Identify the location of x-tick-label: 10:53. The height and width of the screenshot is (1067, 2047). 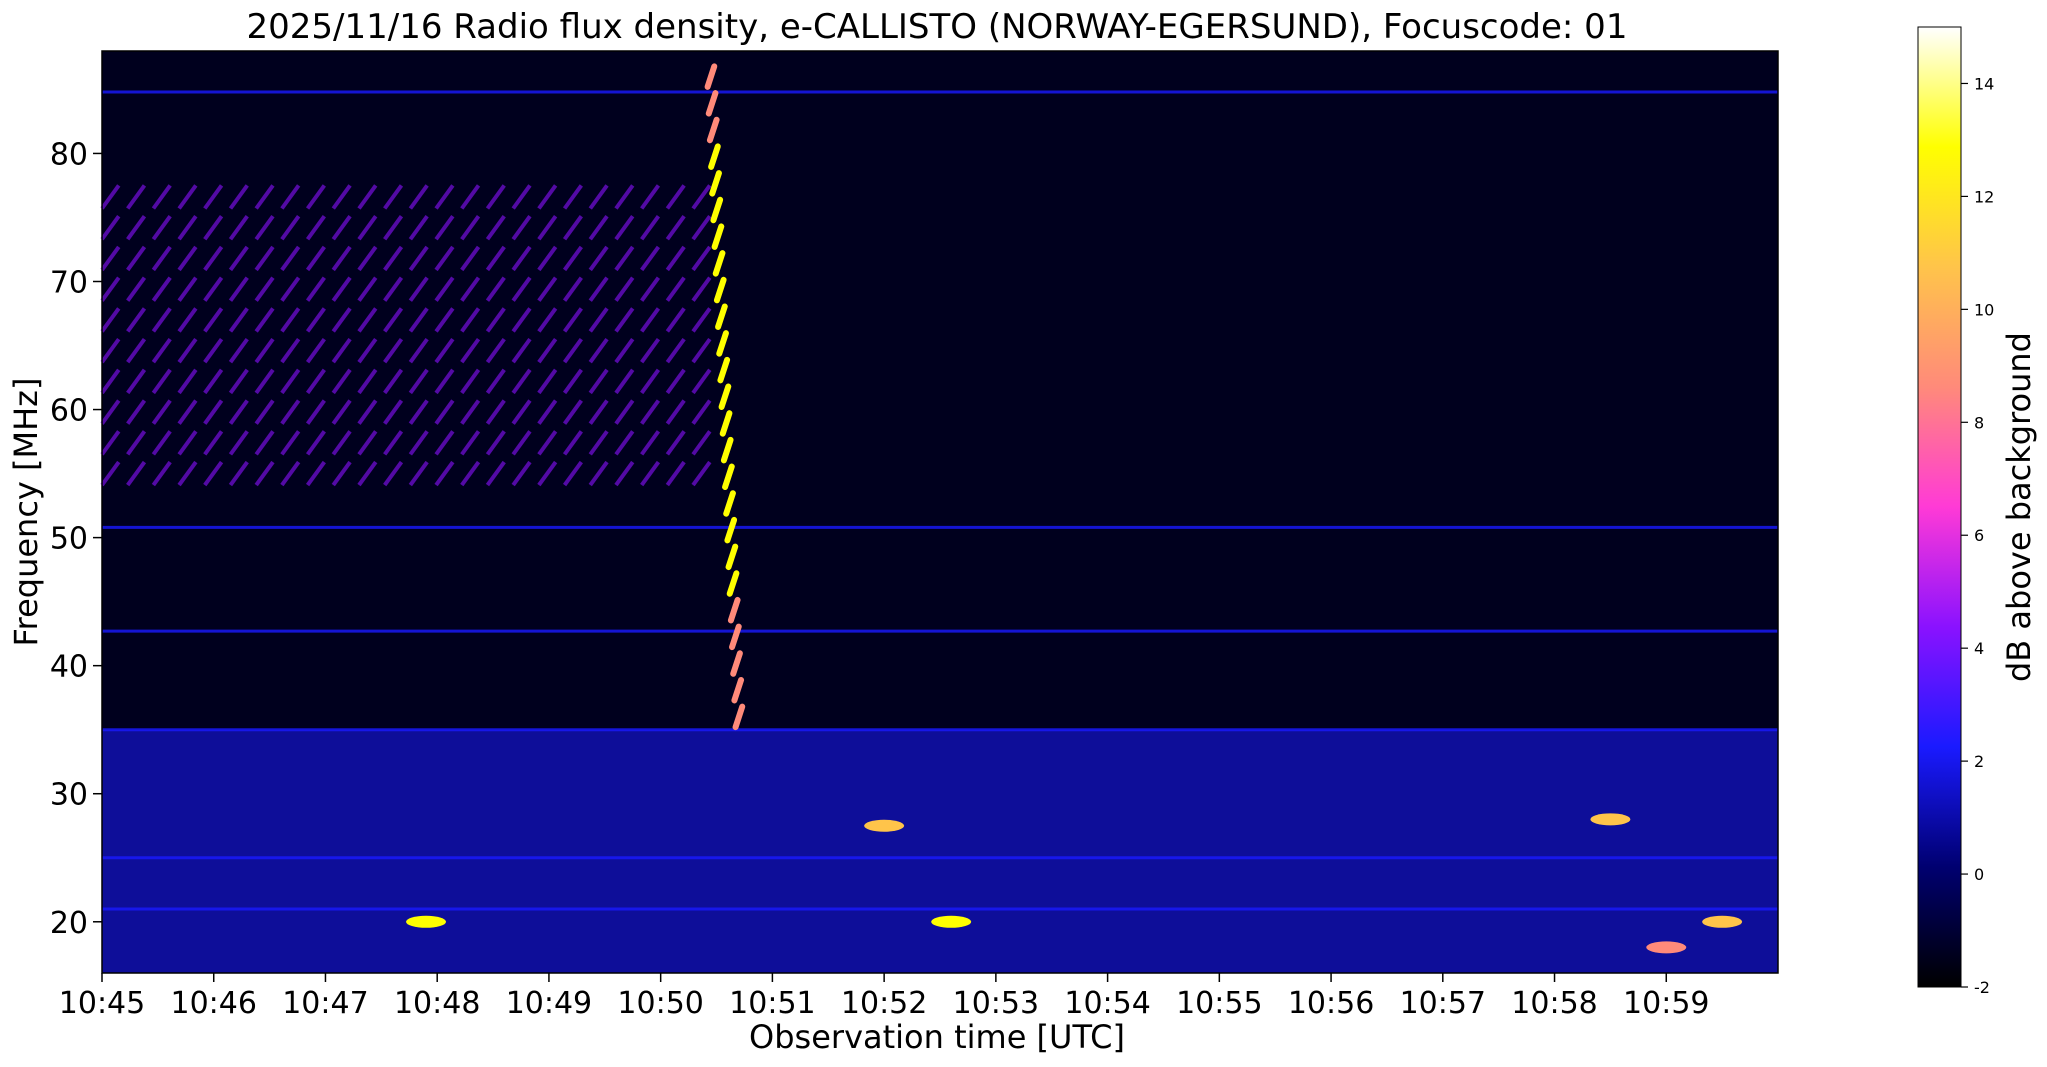
(996, 1003).